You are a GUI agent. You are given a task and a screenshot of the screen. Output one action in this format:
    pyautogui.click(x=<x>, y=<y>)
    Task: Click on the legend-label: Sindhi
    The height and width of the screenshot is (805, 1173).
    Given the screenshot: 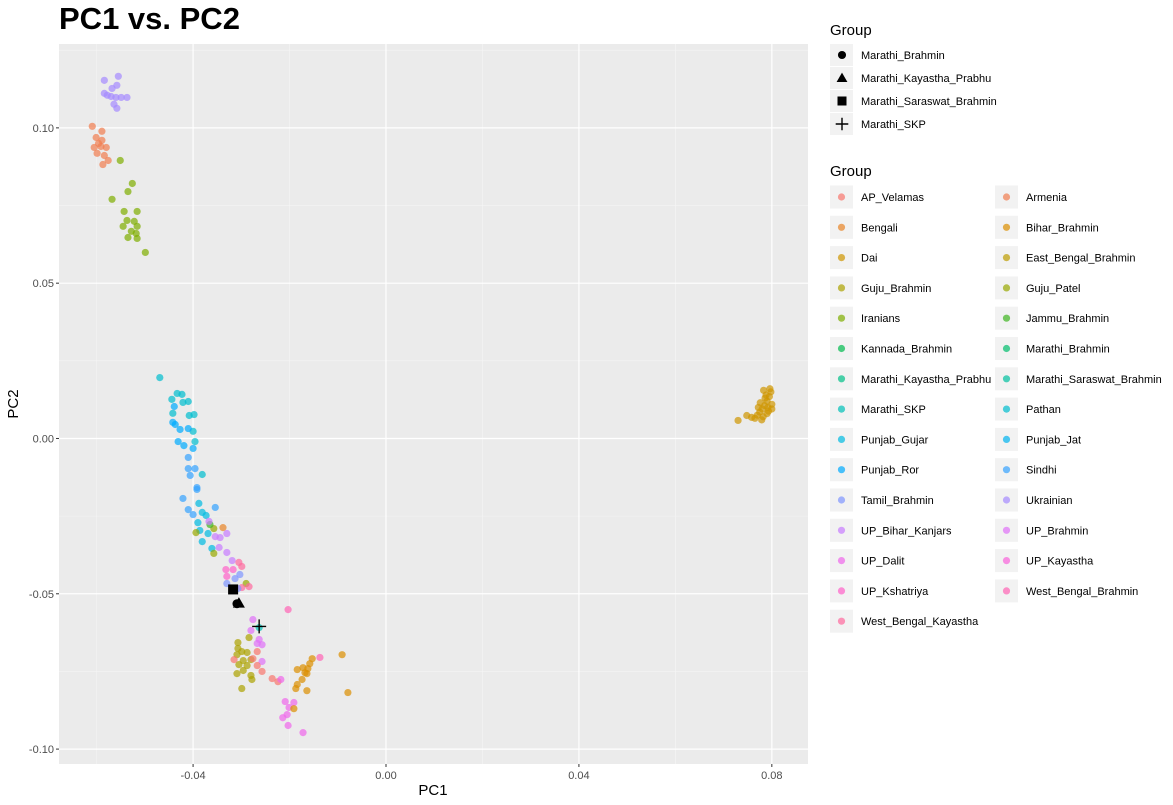 What is the action you would take?
    pyautogui.click(x=1041, y=471)
    